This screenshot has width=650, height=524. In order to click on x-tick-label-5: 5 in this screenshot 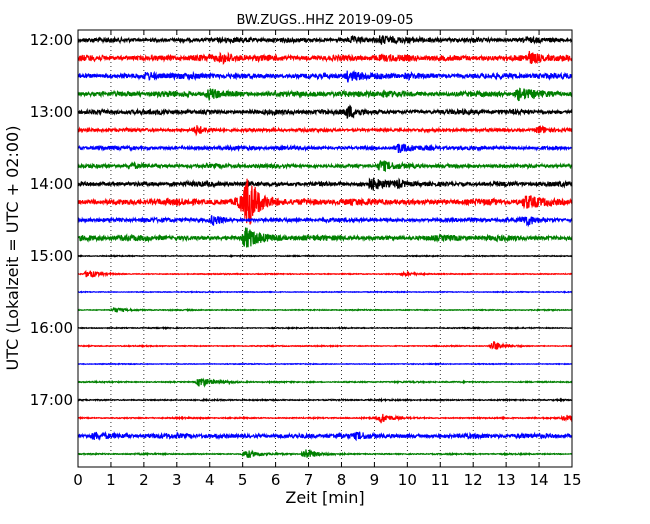, I will do `click(243, 480)`.